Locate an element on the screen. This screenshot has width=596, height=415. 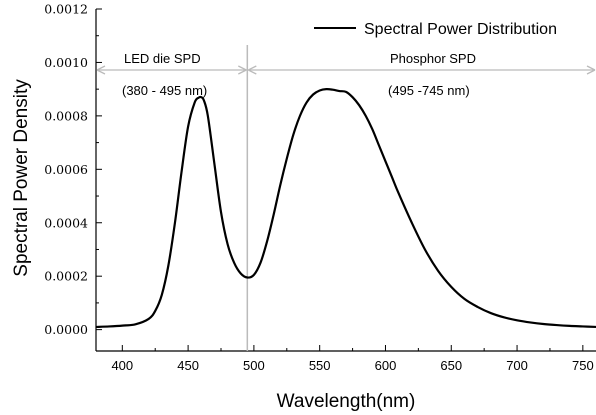
y-tick-label: 0.0006 is located at coordinates (66, 169).